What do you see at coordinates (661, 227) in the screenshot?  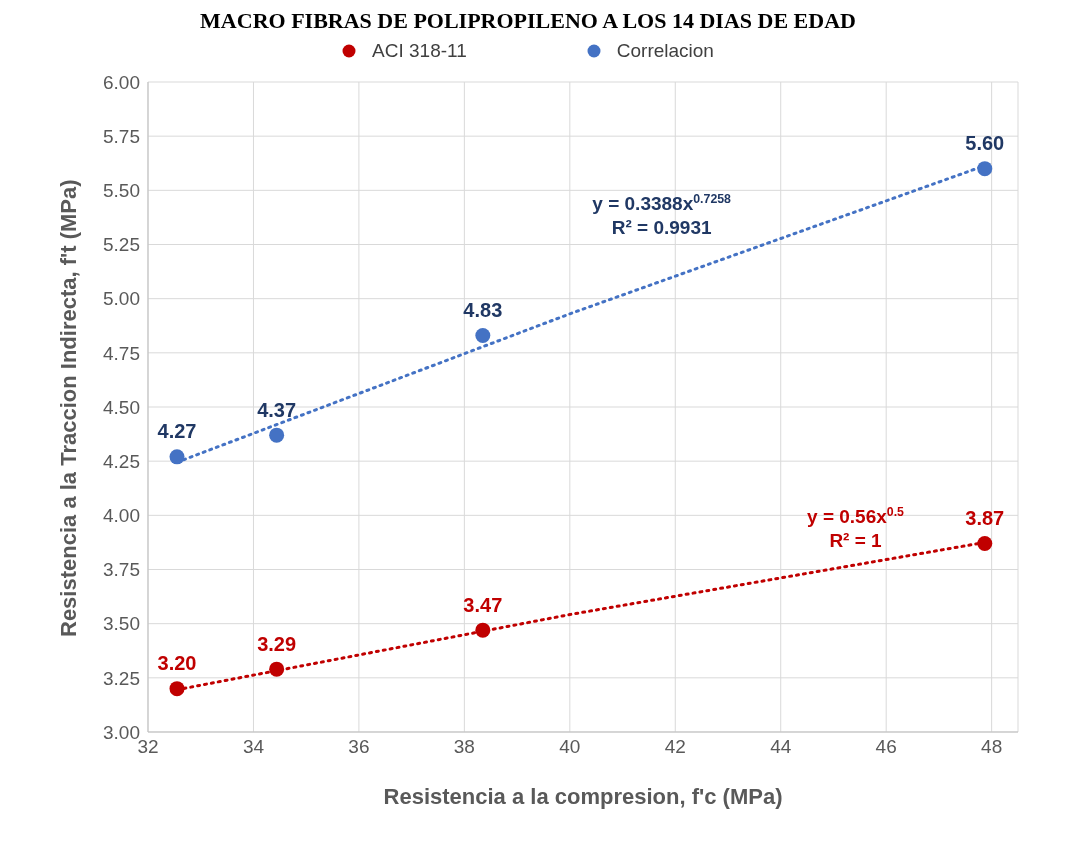 I see `annotation: R² = 0.9931` at bounding box center [661, 227].